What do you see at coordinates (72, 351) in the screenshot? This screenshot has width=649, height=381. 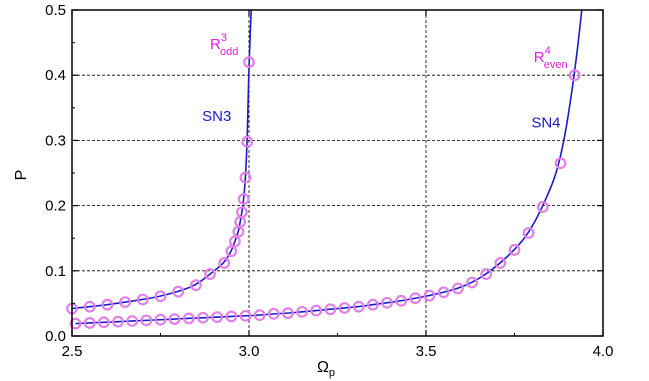 I see `x-tick-label: 2.5` at bounding box center [72, 351].